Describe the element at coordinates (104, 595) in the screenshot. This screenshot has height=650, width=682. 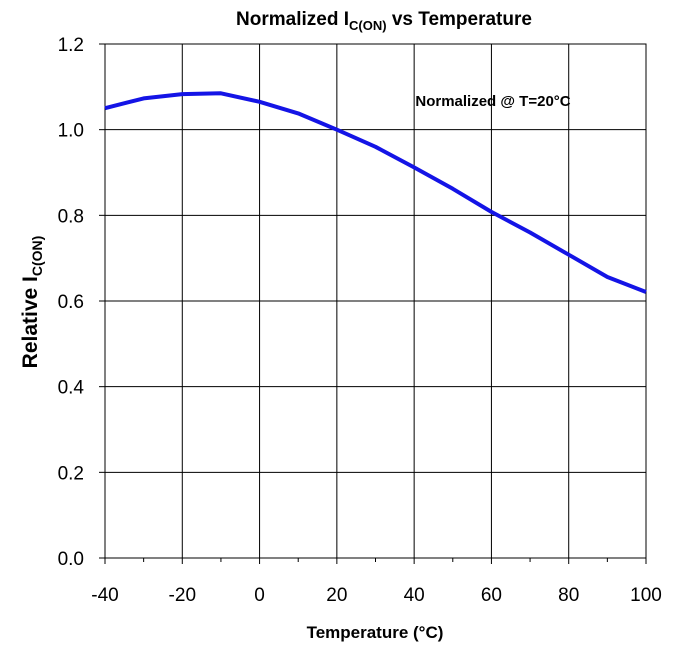
I see `x-tick-label: -40` at that location.